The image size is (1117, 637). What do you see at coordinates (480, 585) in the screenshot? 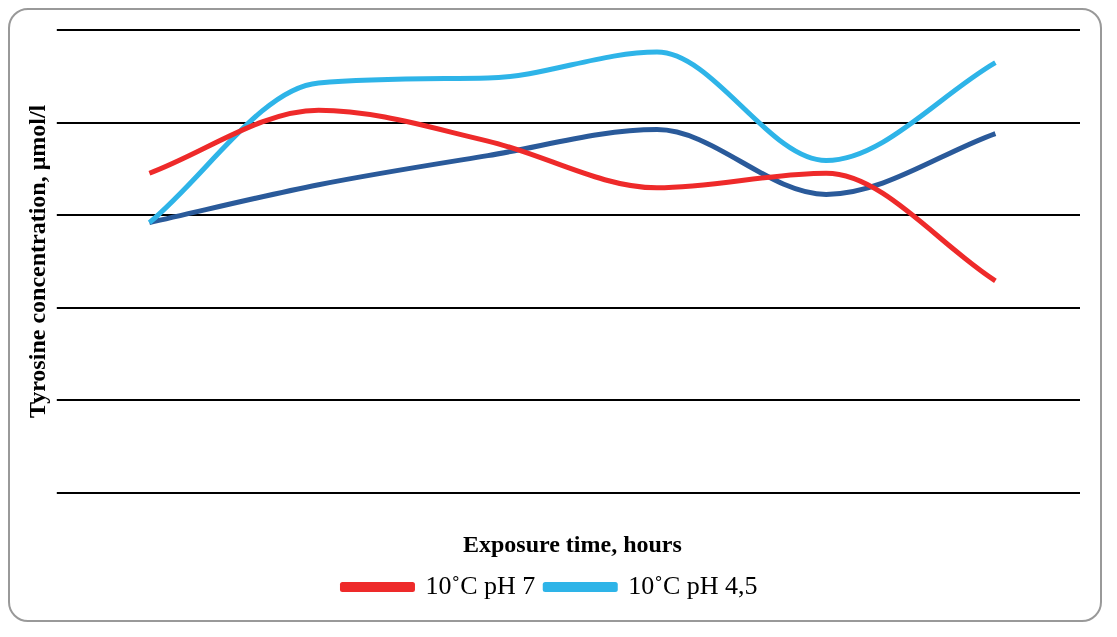
I see `legend-label: 10˚C pH 7` at bounding box center [480, 585].